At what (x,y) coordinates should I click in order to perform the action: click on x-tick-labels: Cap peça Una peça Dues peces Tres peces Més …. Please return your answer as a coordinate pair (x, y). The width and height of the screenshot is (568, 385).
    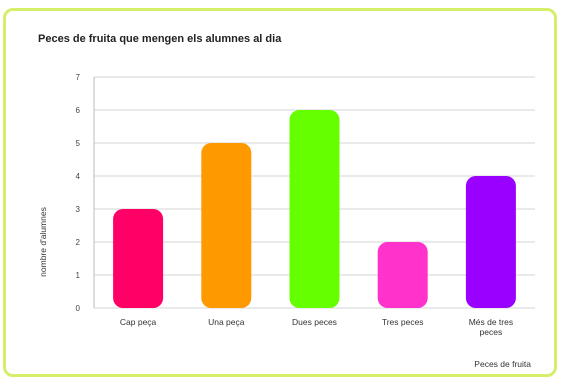
    Looking at the image, I should click on (316, 327).